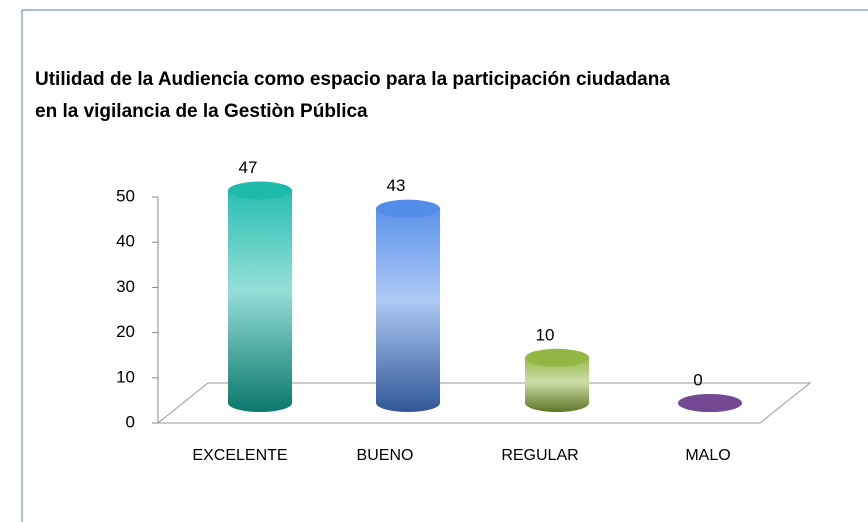  Describe the element at coordinates (707, 455) in the screenshot. I see `x-tick-label: MALO` at that location.